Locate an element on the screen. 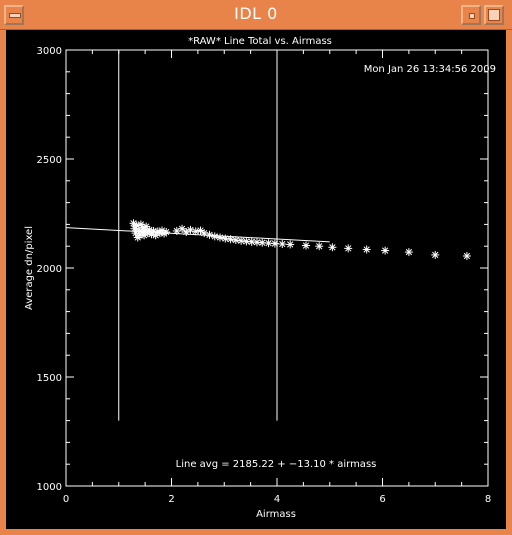 The image size is (512, 535). minimize-button is located at coordinates (471, 15).